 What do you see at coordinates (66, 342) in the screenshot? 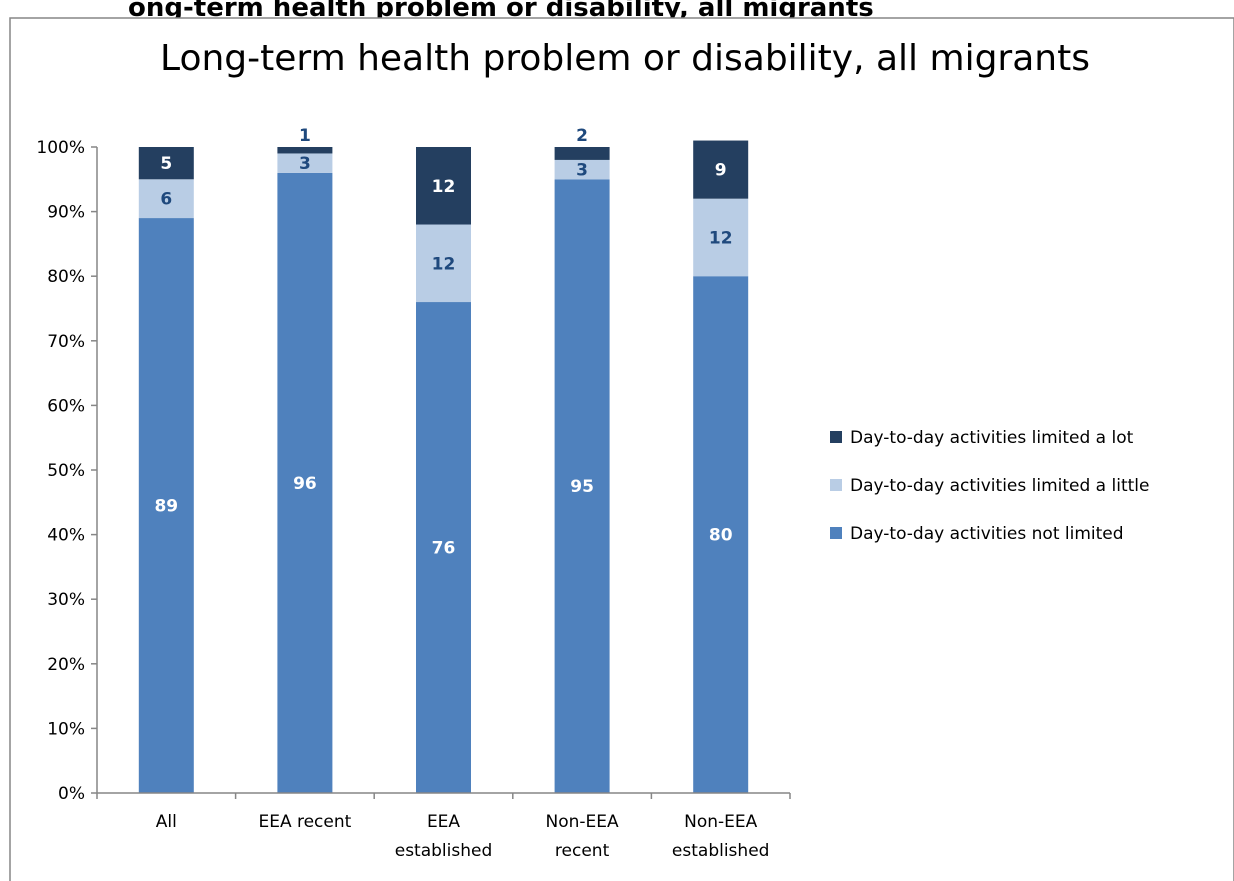
I see `y-tick-label: 70%` at bounding box center [66, 342].